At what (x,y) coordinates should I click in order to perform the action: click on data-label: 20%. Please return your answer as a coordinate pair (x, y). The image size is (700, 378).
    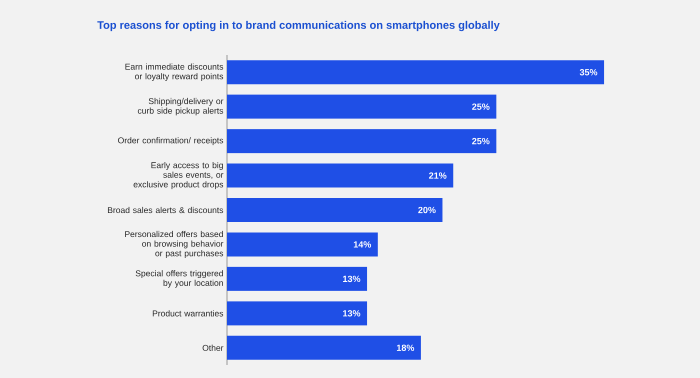
    Looking at the image, I should click on (427, 210).